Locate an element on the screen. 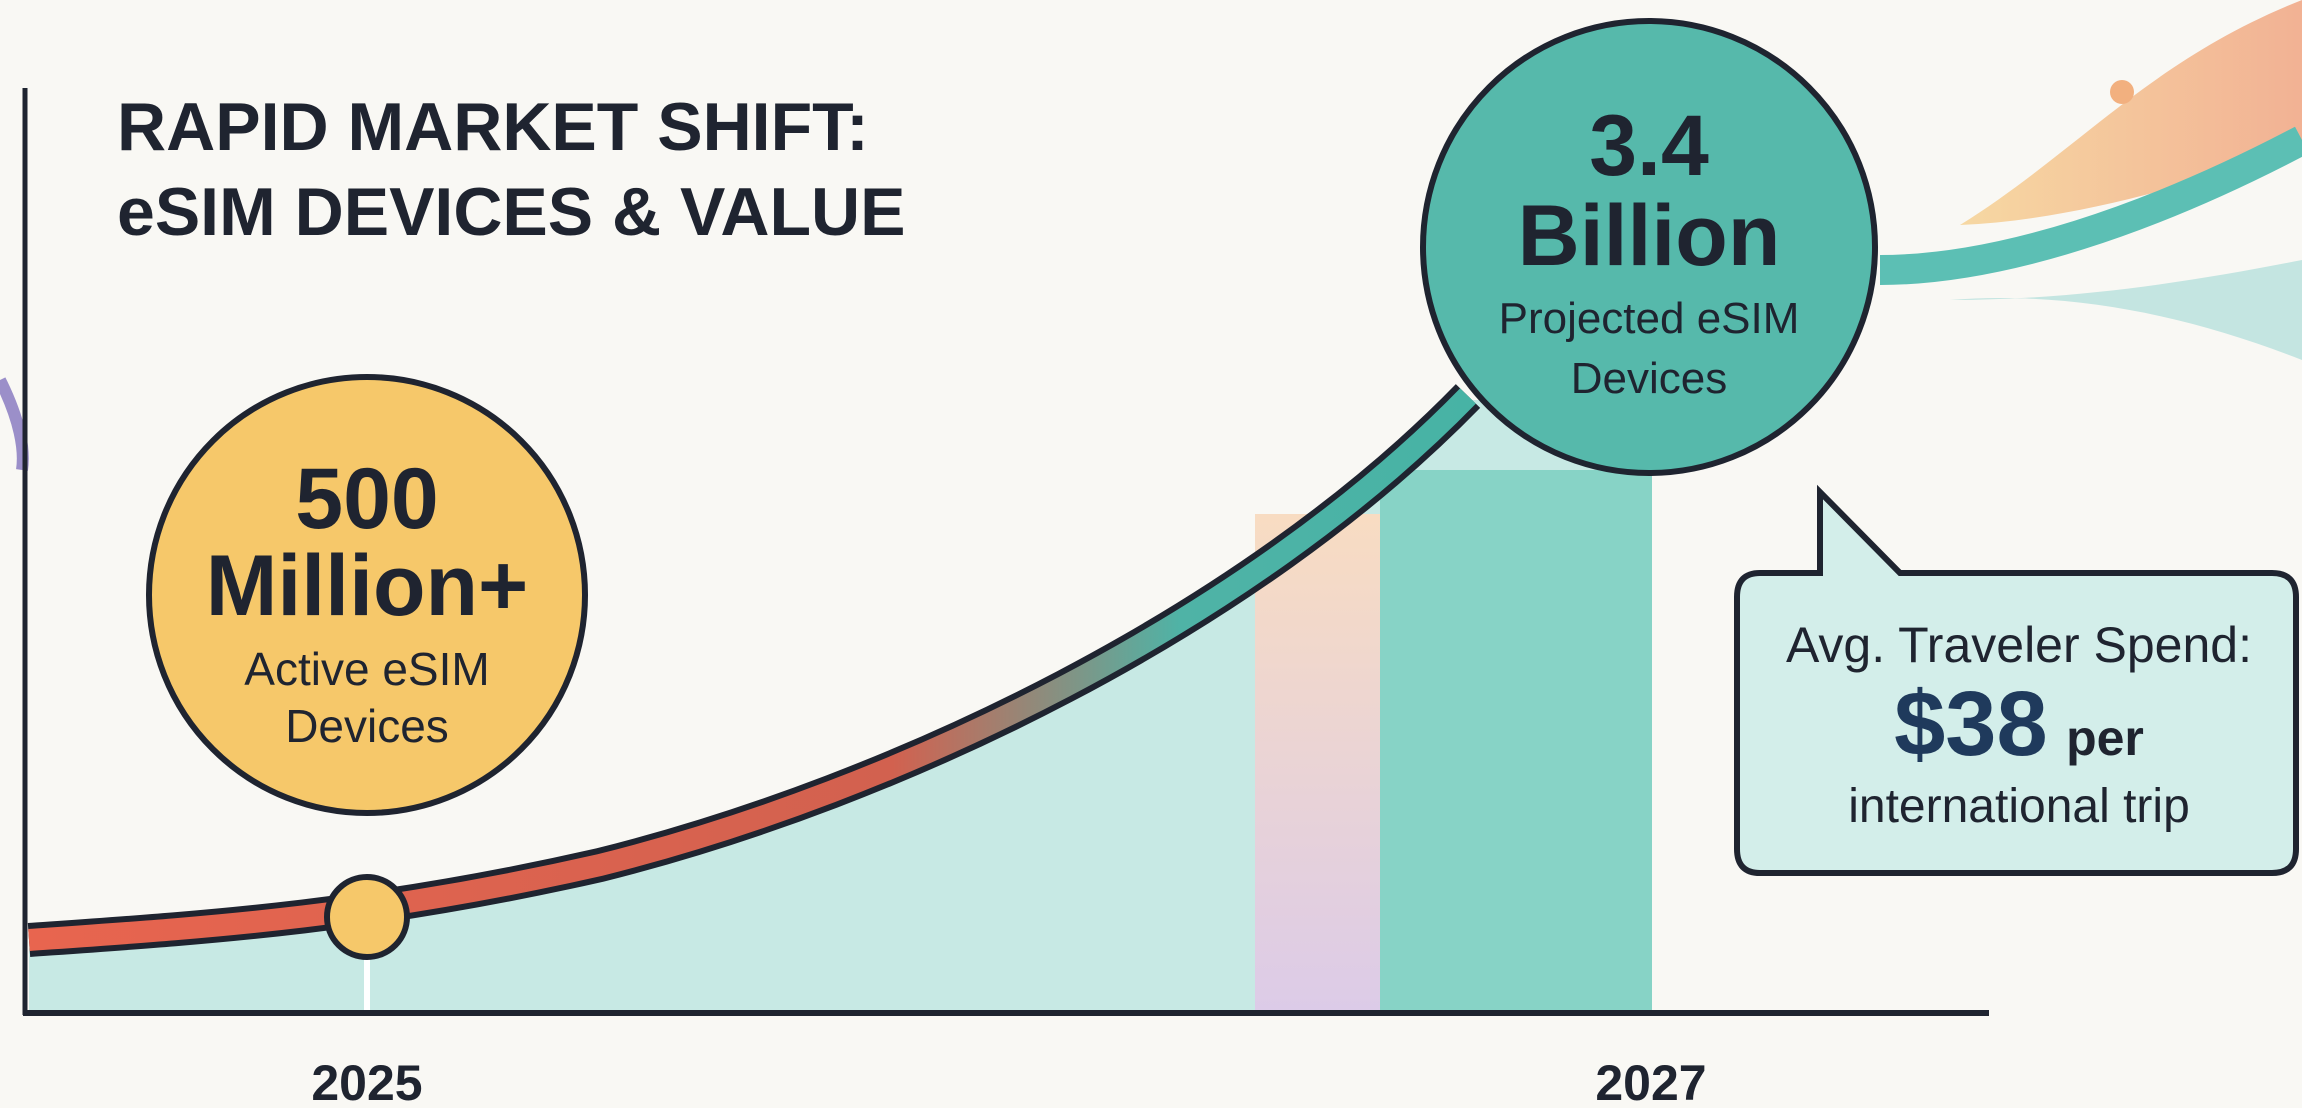 This screenshot has height=1108, width=2302. spend-detail: international trip is located at coordinates (2019, 806).